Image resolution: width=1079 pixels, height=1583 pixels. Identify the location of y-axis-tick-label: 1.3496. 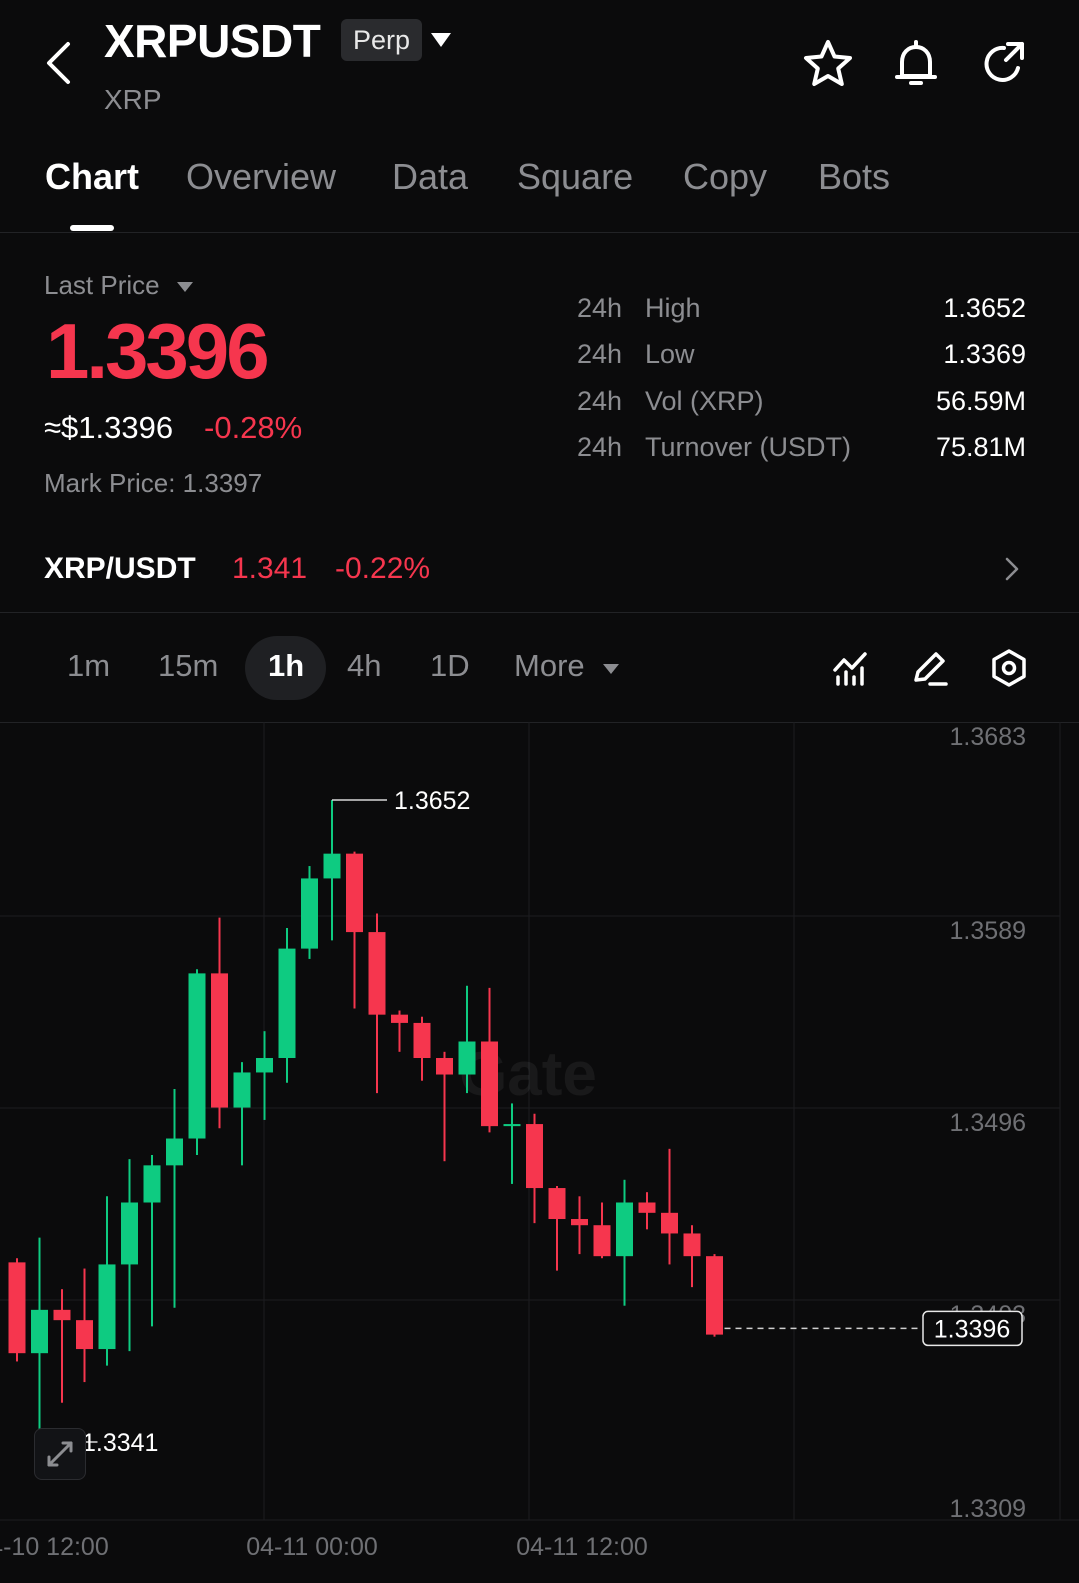
(988, 1123).